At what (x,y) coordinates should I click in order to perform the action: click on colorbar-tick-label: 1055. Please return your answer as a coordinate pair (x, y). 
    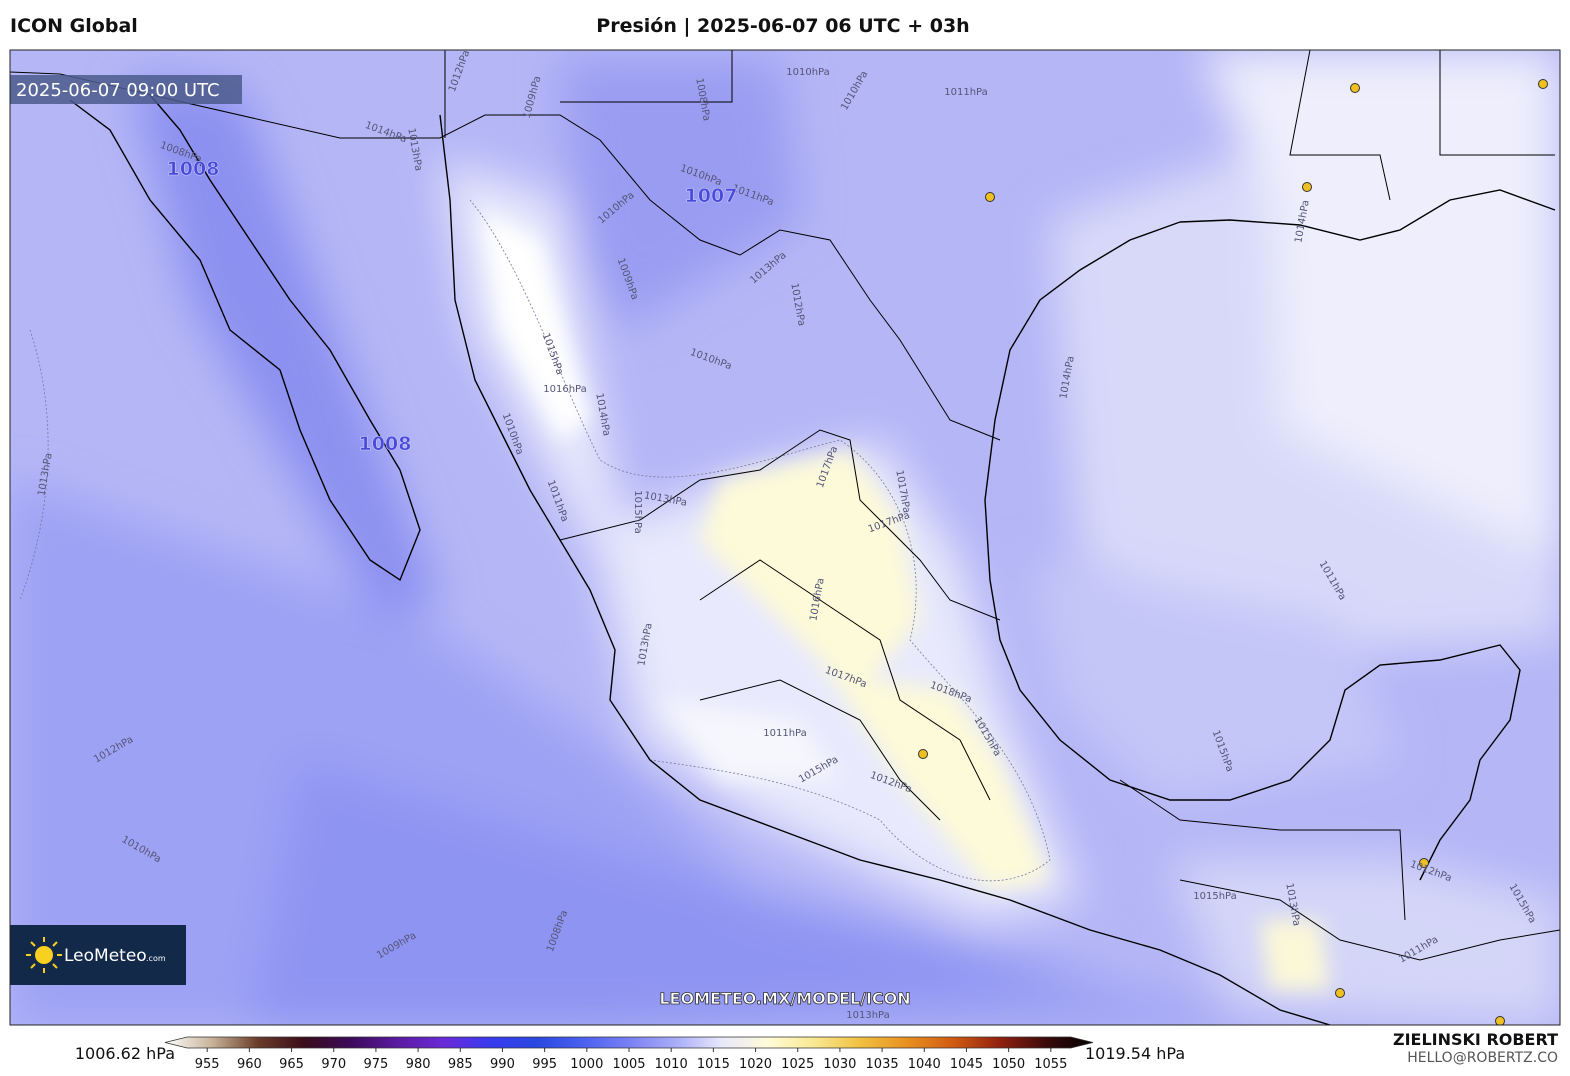
    Looking at the image, I should click on (1050, 1064).